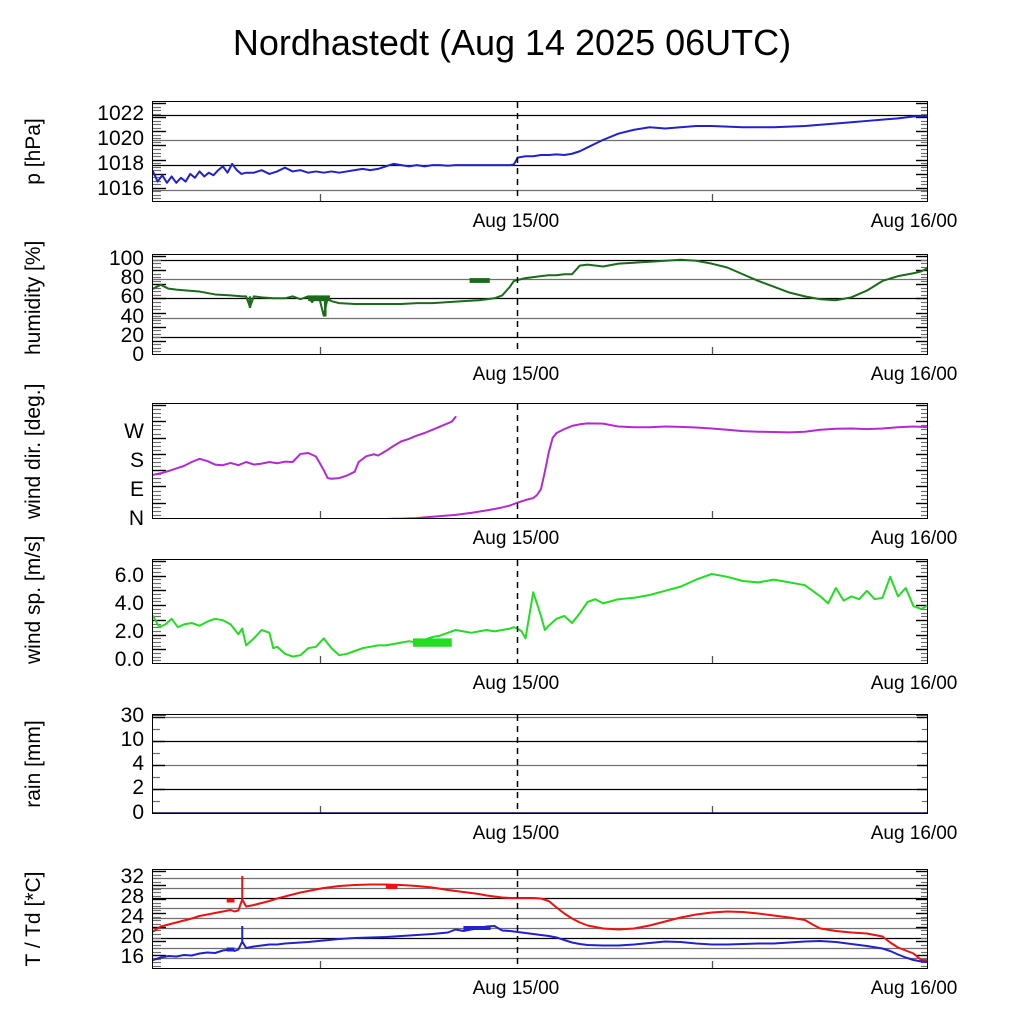 The width and height of the screenshot is (1024, 1024). What do you see at coordinates (540, 919) in the screenshot?
I see `plot-area-temperature_dewpoint` at bounding box center [540, 919].